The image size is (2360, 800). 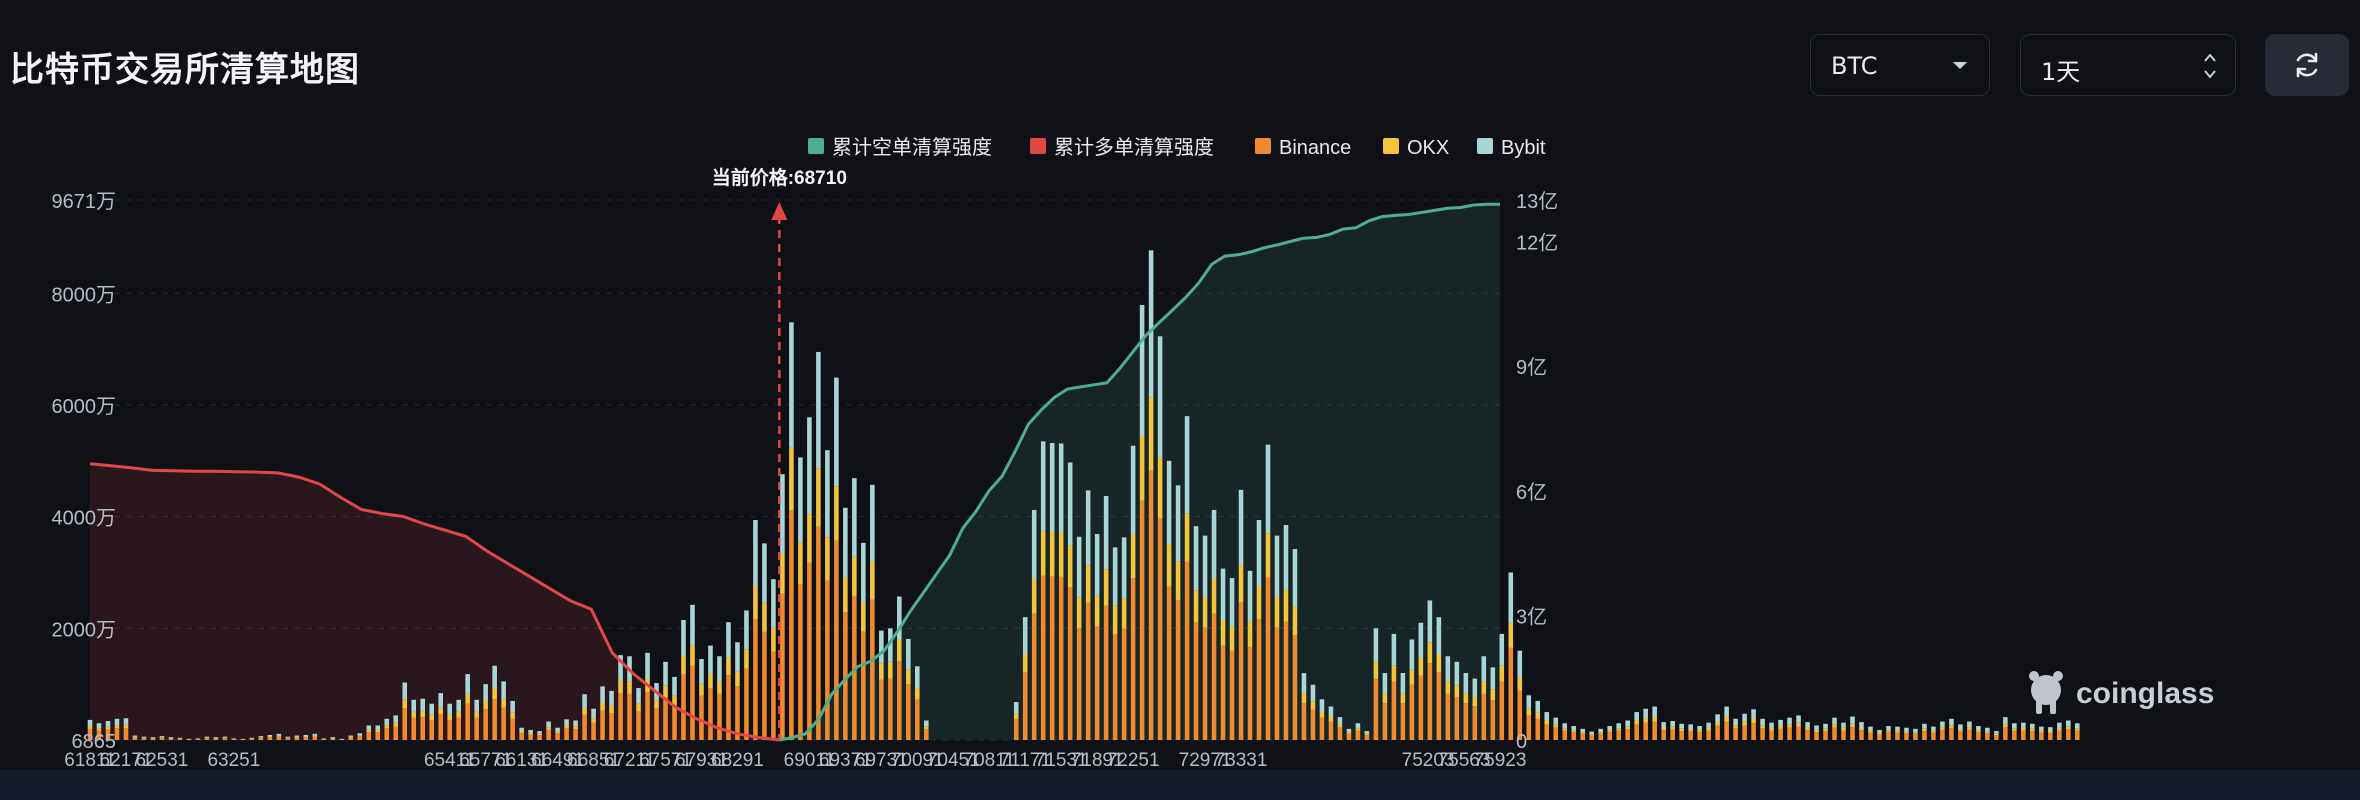 What do you see at coordinates (94, 742) in the screenshot?
I see `y-left-tick: 6865` at bounding box center [94, 742].